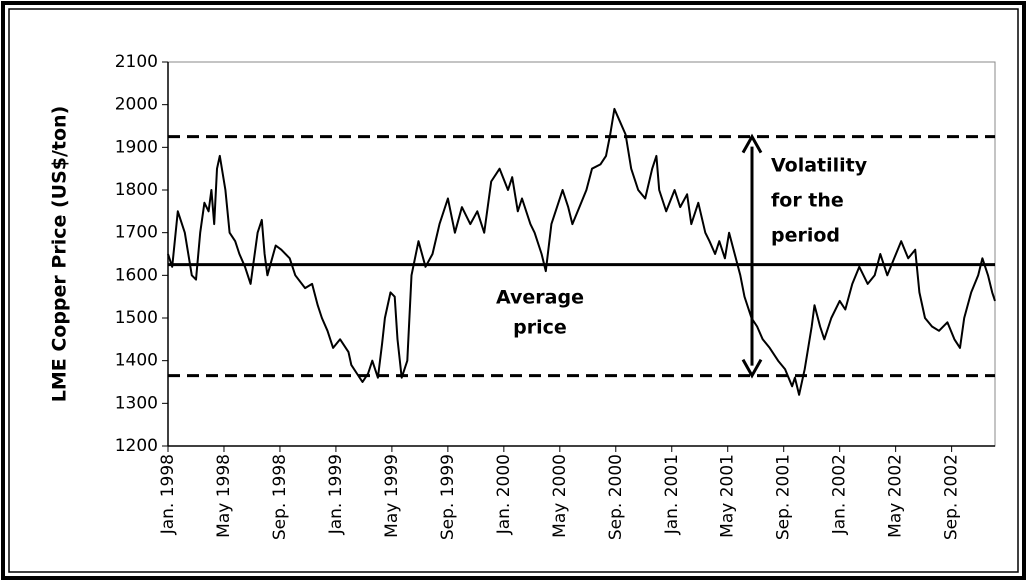  What do you see at coordinates (540, 328) in the screenshot?
I see `average-label: price` at bounding box center [540, 328].